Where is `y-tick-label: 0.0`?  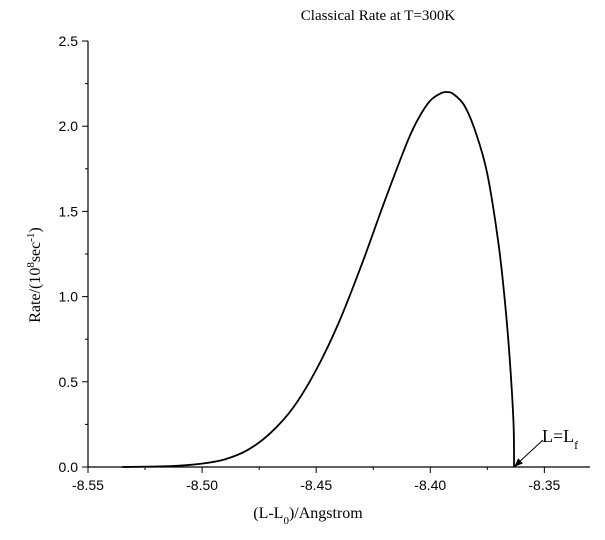 y-tick-label: 0.0 is located at coordinates (69, 467).